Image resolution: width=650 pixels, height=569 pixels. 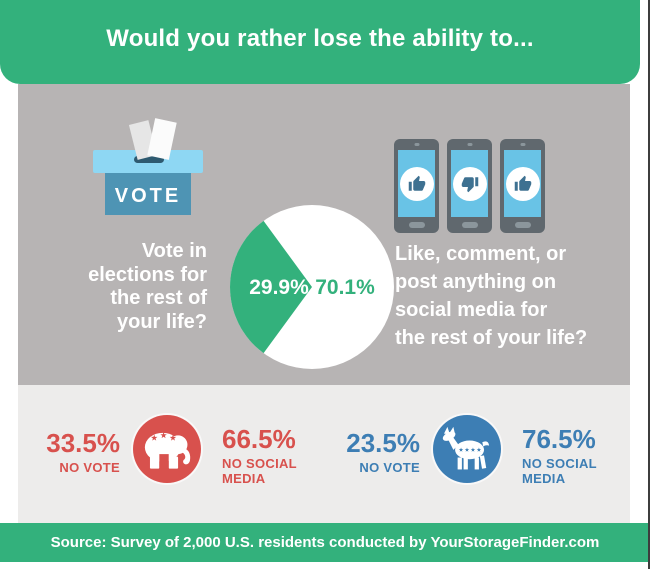 What do you see at coordinates (161, 321) in the screenshot?
I see `question-line: your life?` at bounding box center [161, 321].